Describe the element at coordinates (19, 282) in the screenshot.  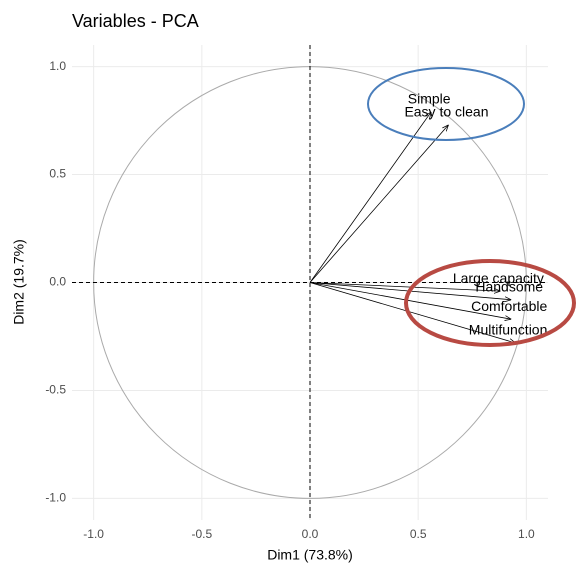
I see `y-axis-label: Dim2 (19.7%)` at that location.